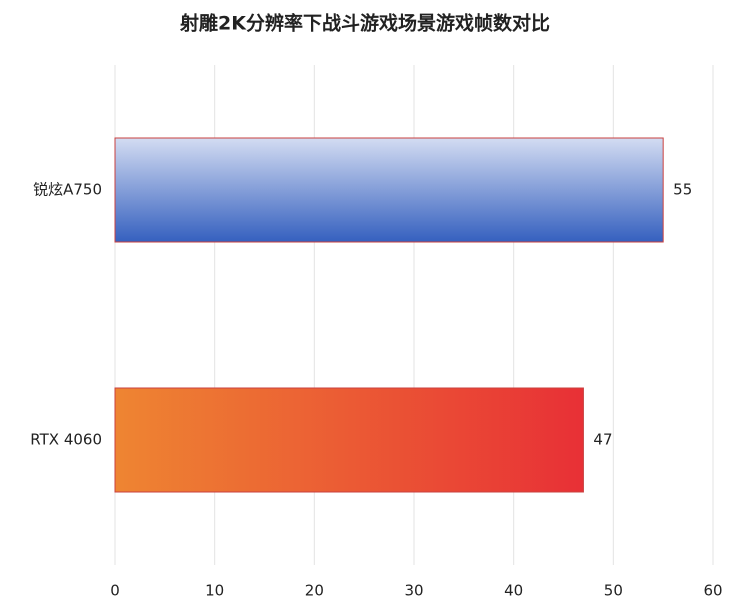 The height and width of the screenshot is (614, 730). What do you see at coordinates (712, 591) in the screenshot?
I see `x-tick-label: 60` at bounding box center [712, 591].